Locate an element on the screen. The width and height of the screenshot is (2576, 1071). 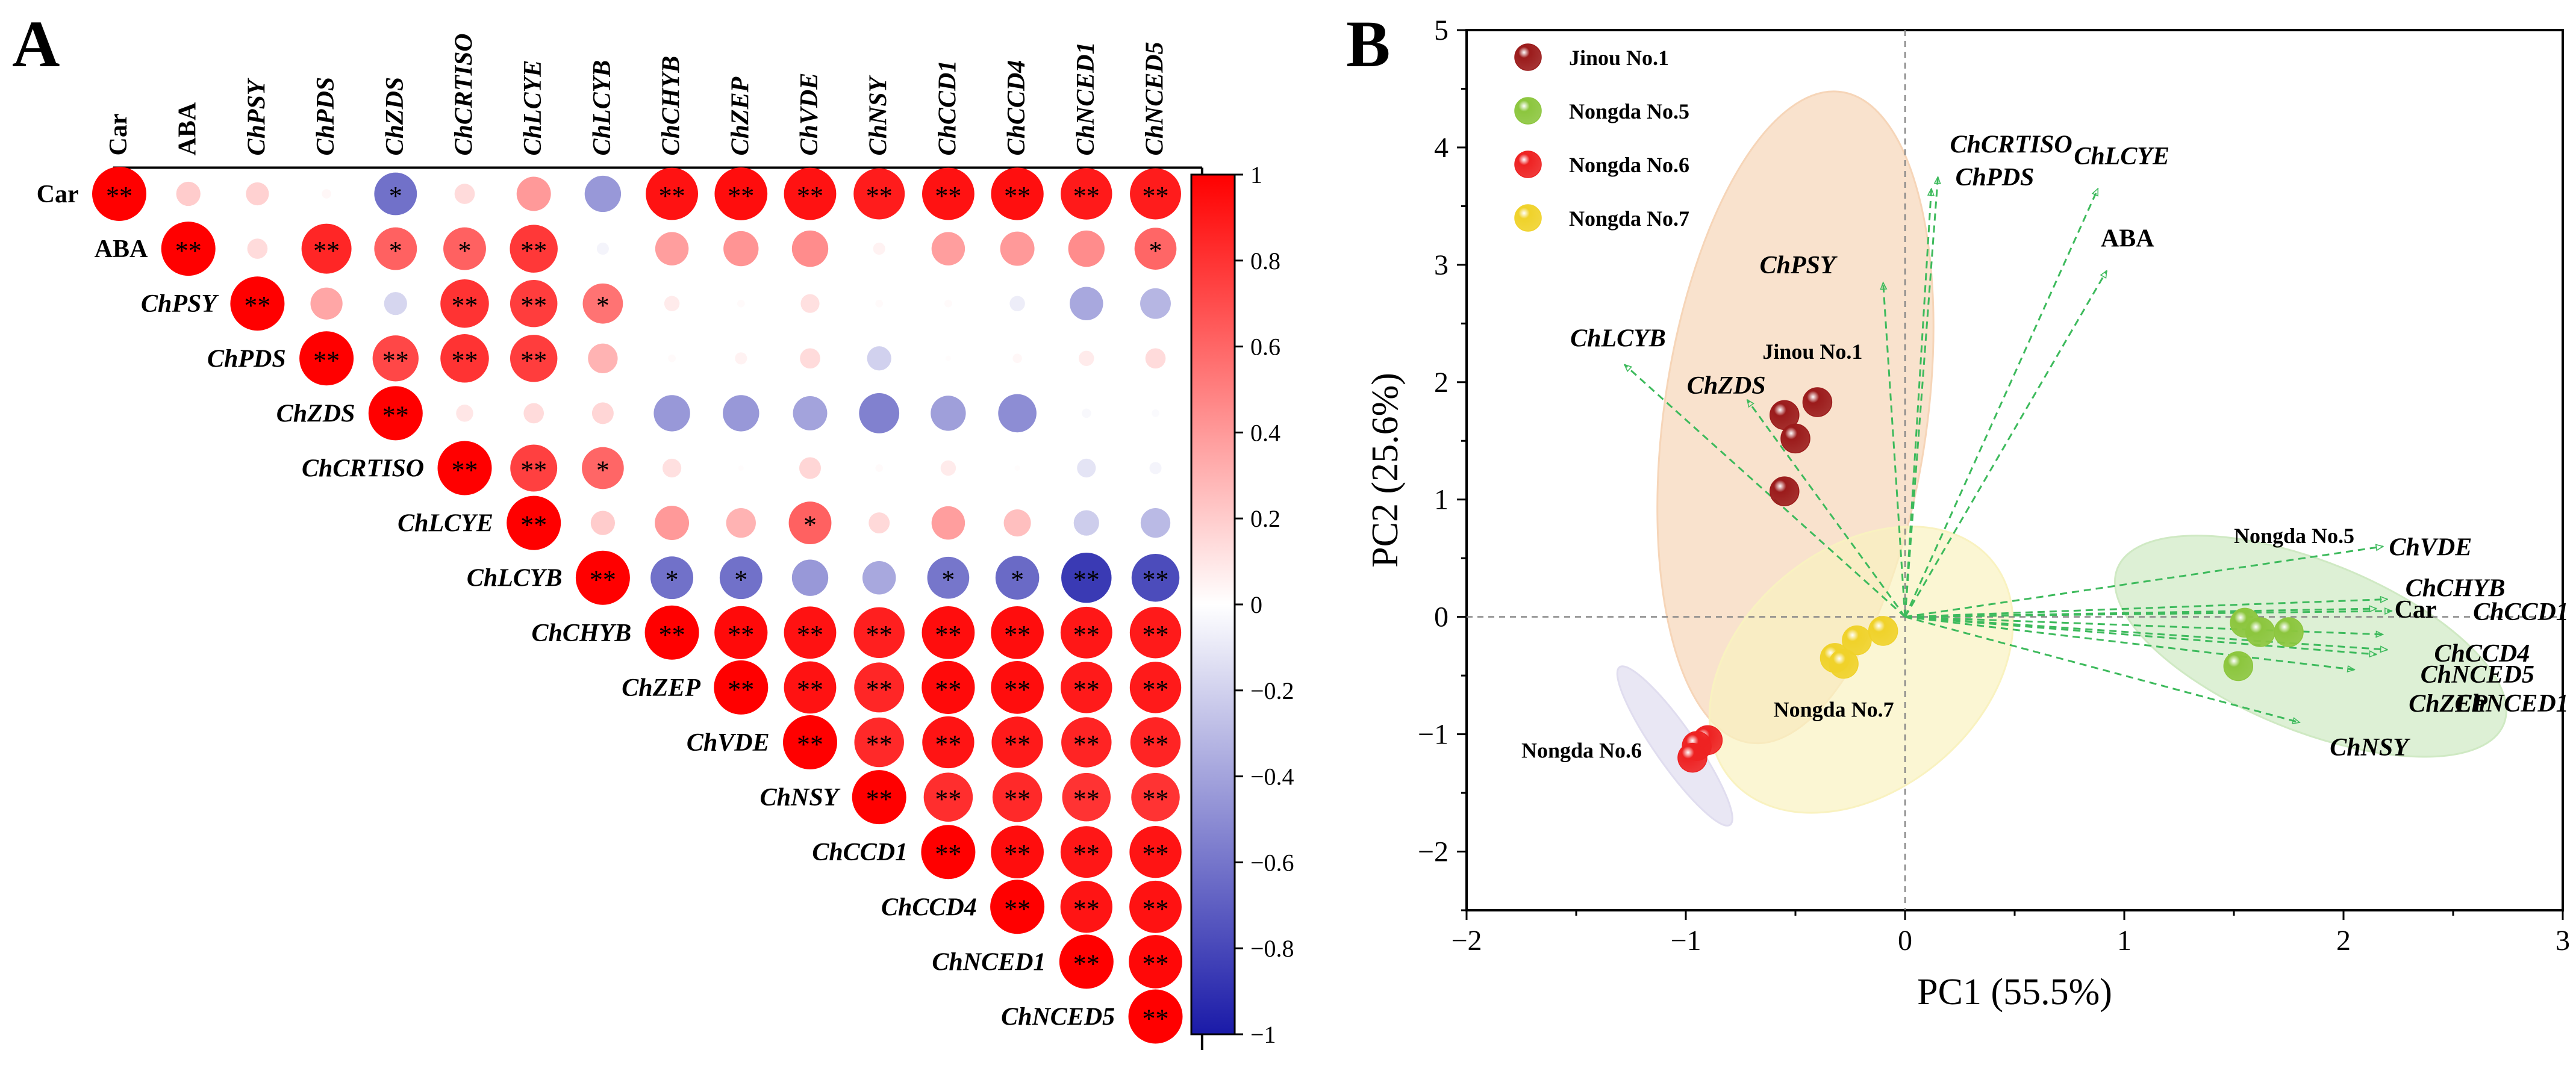
confidence-ellipse is located at coordinates (1861, 670).